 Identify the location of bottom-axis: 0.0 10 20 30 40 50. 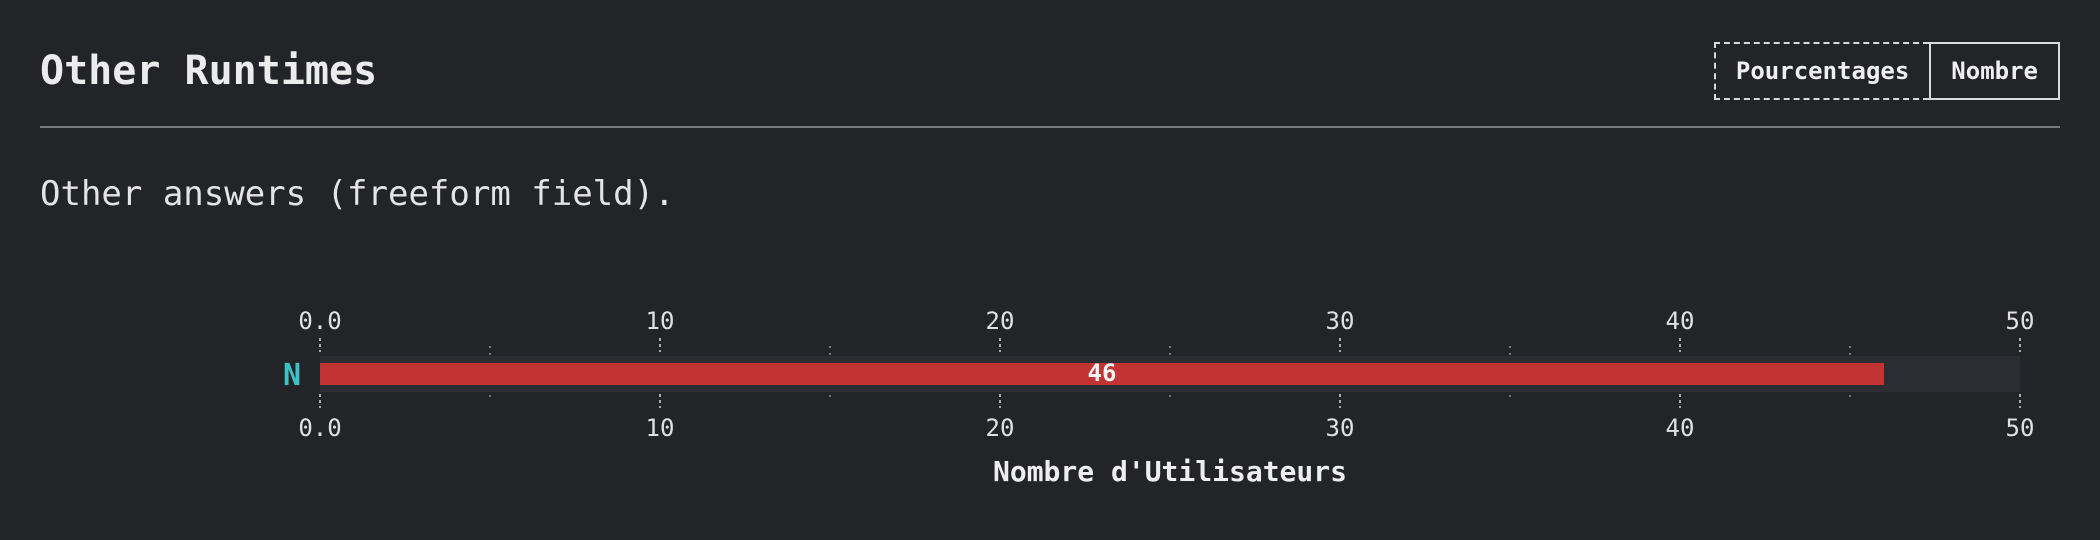
(1166, 418).